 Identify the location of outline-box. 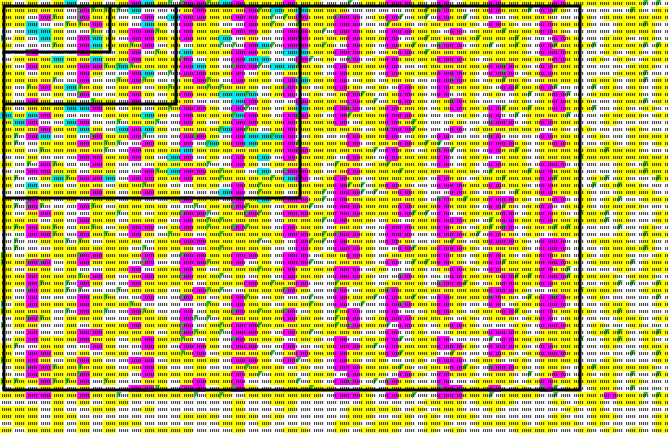
(57, 29).